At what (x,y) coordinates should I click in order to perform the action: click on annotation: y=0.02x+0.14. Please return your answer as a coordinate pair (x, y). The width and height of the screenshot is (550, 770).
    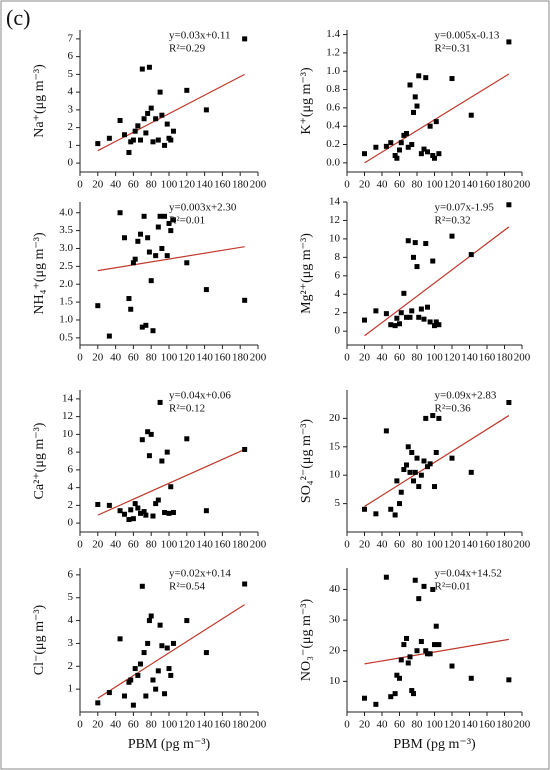
    Looking at the image, I should click on (200, 574).